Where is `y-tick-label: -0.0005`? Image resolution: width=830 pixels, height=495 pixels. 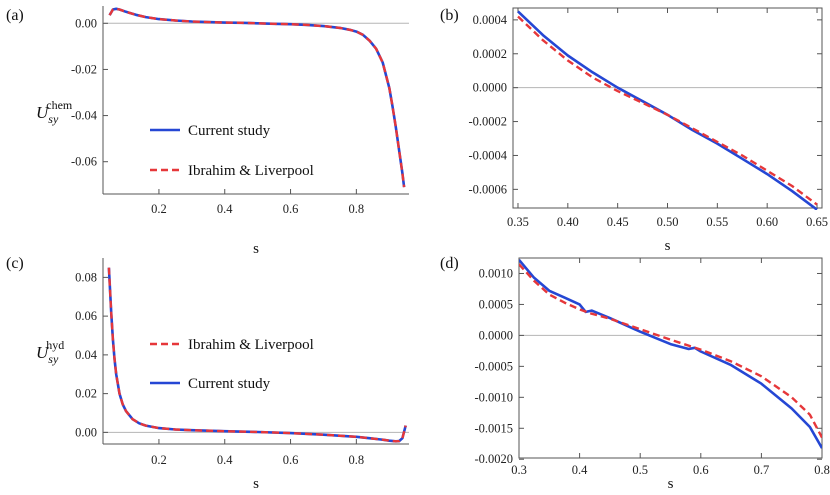 y-tick-label: -0.0005 is located at coordinates (493, 366).